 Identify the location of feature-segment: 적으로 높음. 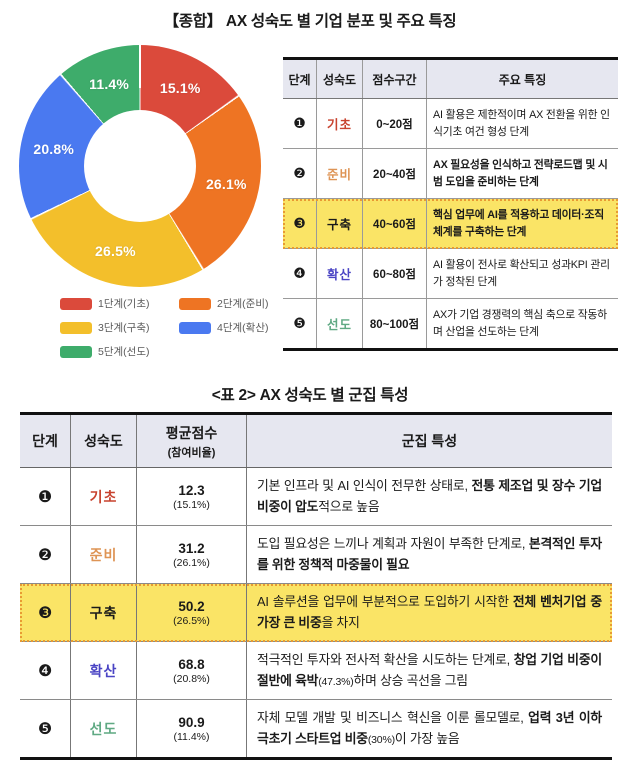
(349, 506).